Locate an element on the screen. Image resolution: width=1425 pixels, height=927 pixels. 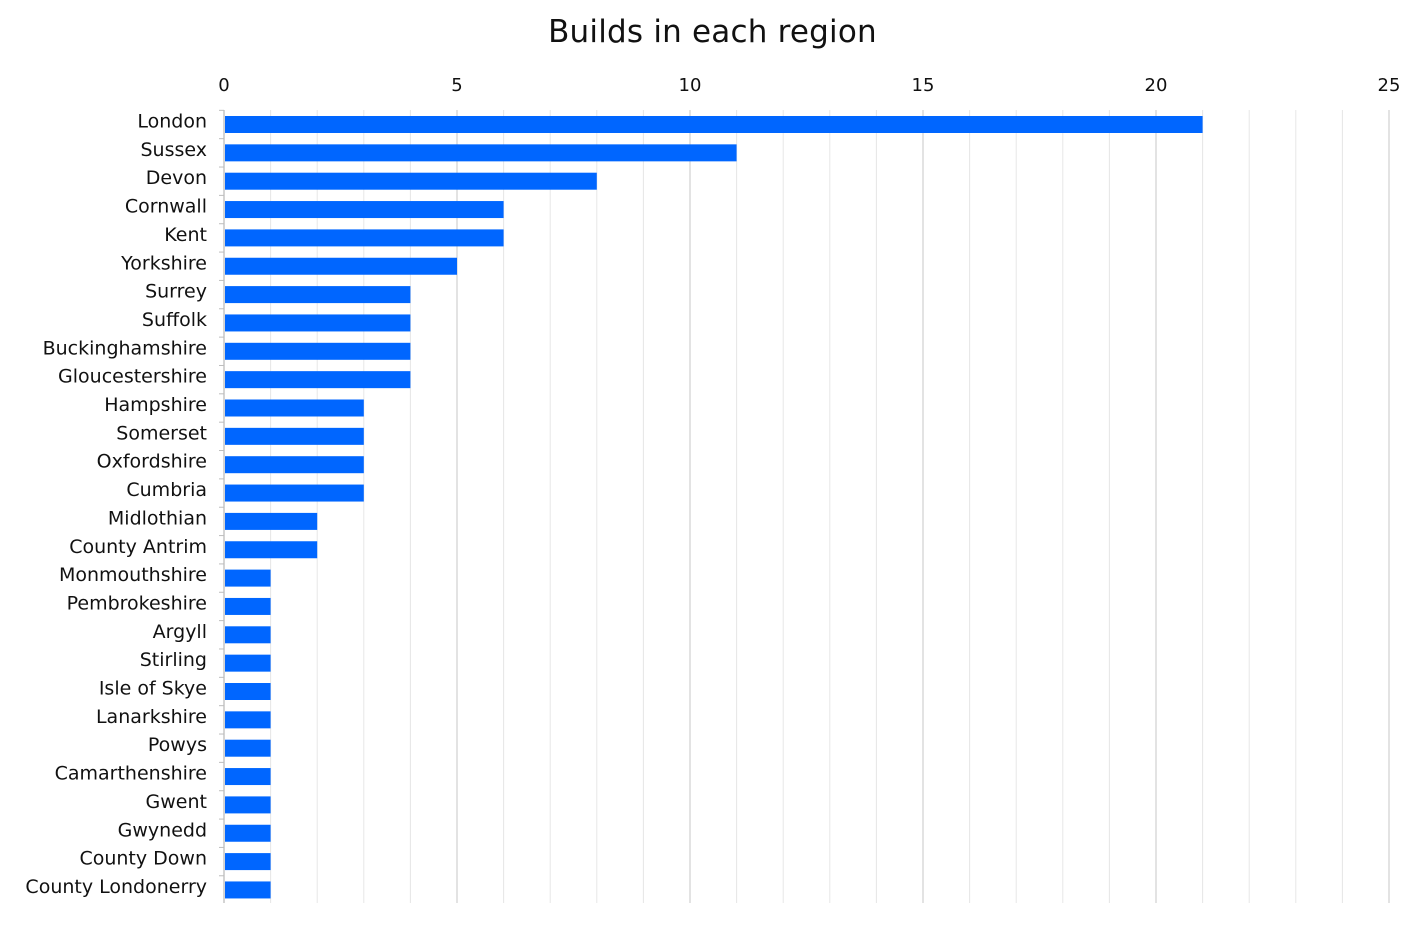
category-label: Yorkshire is located at coordinates (163, 263).